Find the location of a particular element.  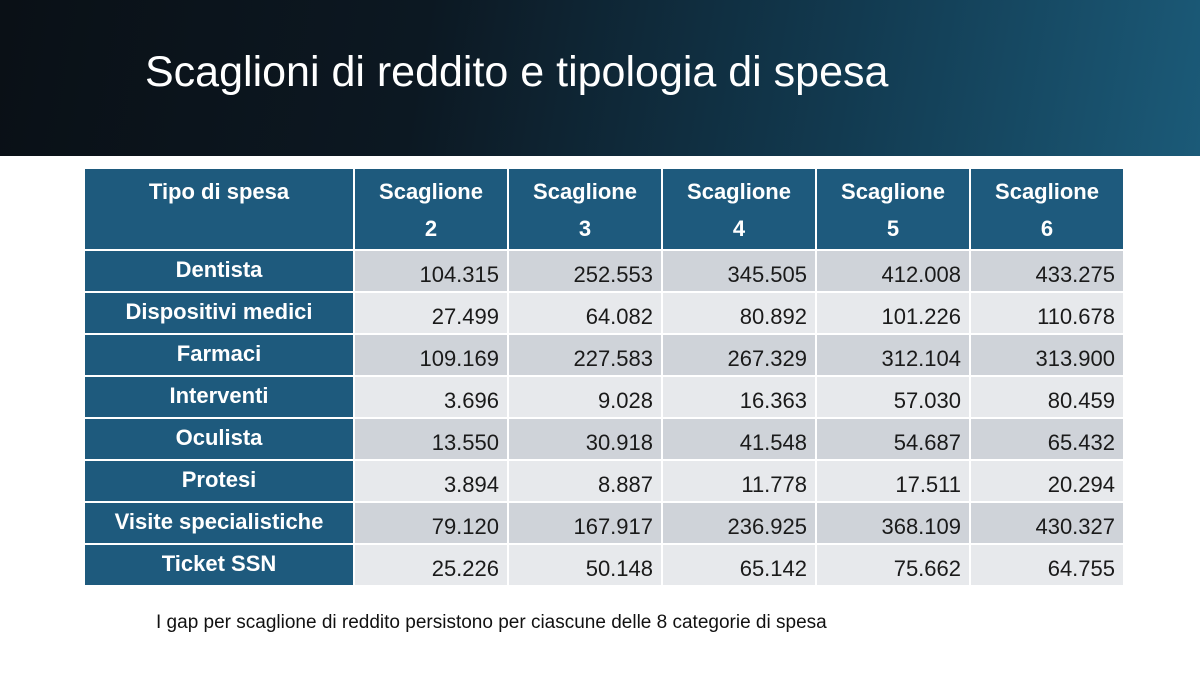

table-cell: 109.169 is located at coordinates (431, 355).